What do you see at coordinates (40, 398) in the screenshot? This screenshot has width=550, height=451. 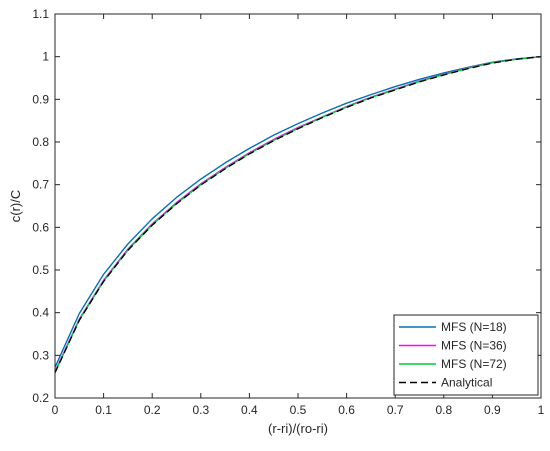 I see `y-tick-label: 0.2` at bounding box center [40, 398].